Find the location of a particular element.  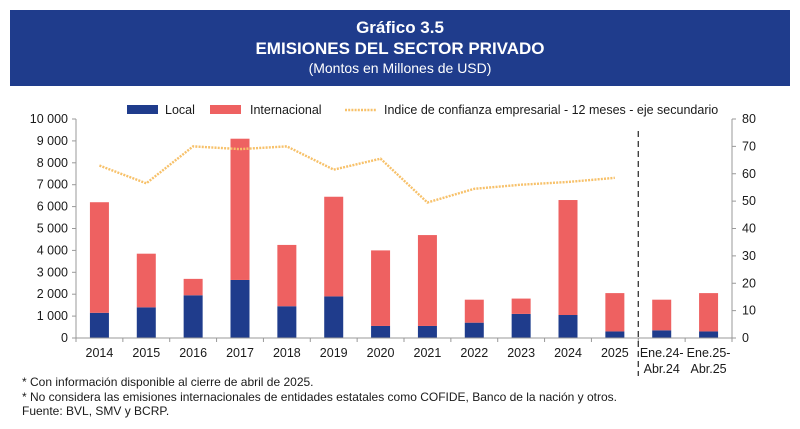

y2-tick-label: 80 is located at coordinates (749, 119).